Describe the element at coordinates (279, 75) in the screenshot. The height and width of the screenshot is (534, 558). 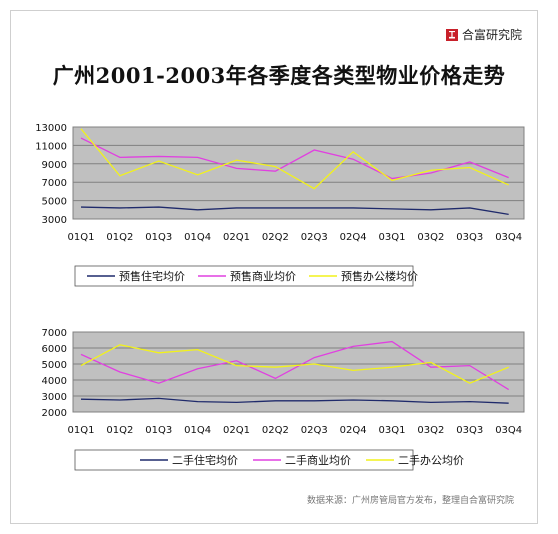
I see `page-title: 广州2001-2003年各季度各类型物业价格走势` at that location.